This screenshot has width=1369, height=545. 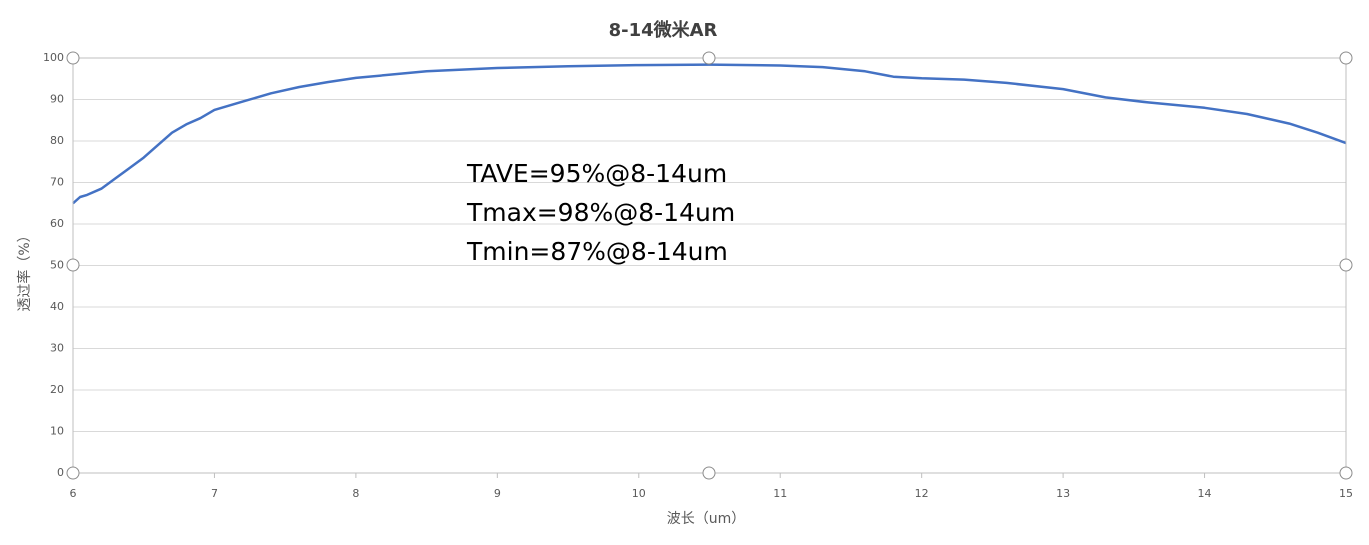 I want to click on y-tick-label: 30, so click(x=57, y=348).